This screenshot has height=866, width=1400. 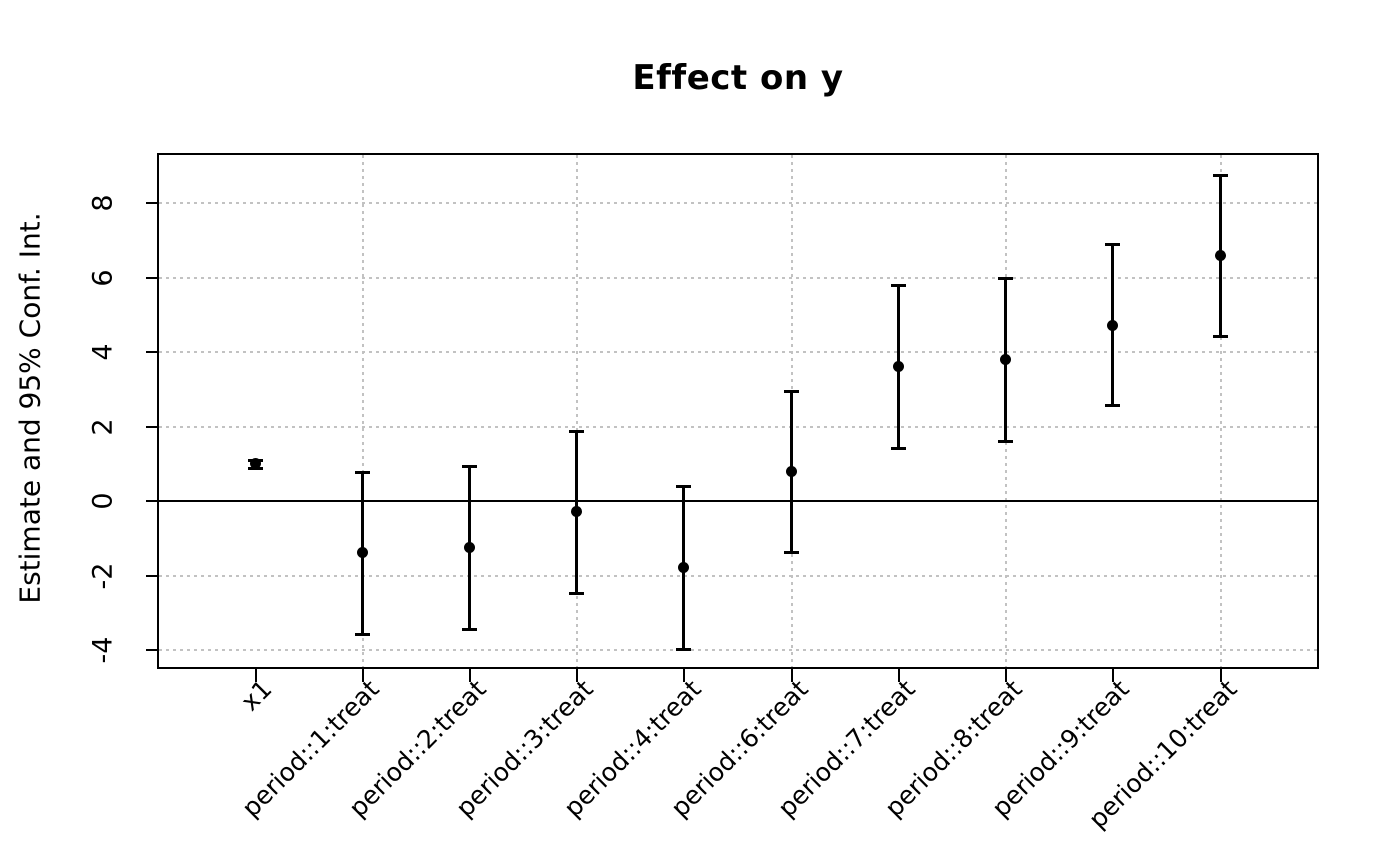 What do you see at coordinates (738, 78) in the screenshot?
I see `chart-title: Effect on y` at bounding box center [738, 78].